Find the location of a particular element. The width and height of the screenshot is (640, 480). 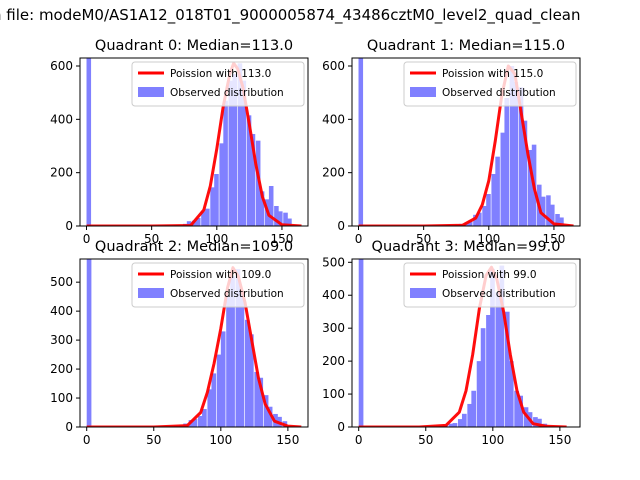

legend-curve-label: Poission with 113.0 is located at coordinates (220, 74).